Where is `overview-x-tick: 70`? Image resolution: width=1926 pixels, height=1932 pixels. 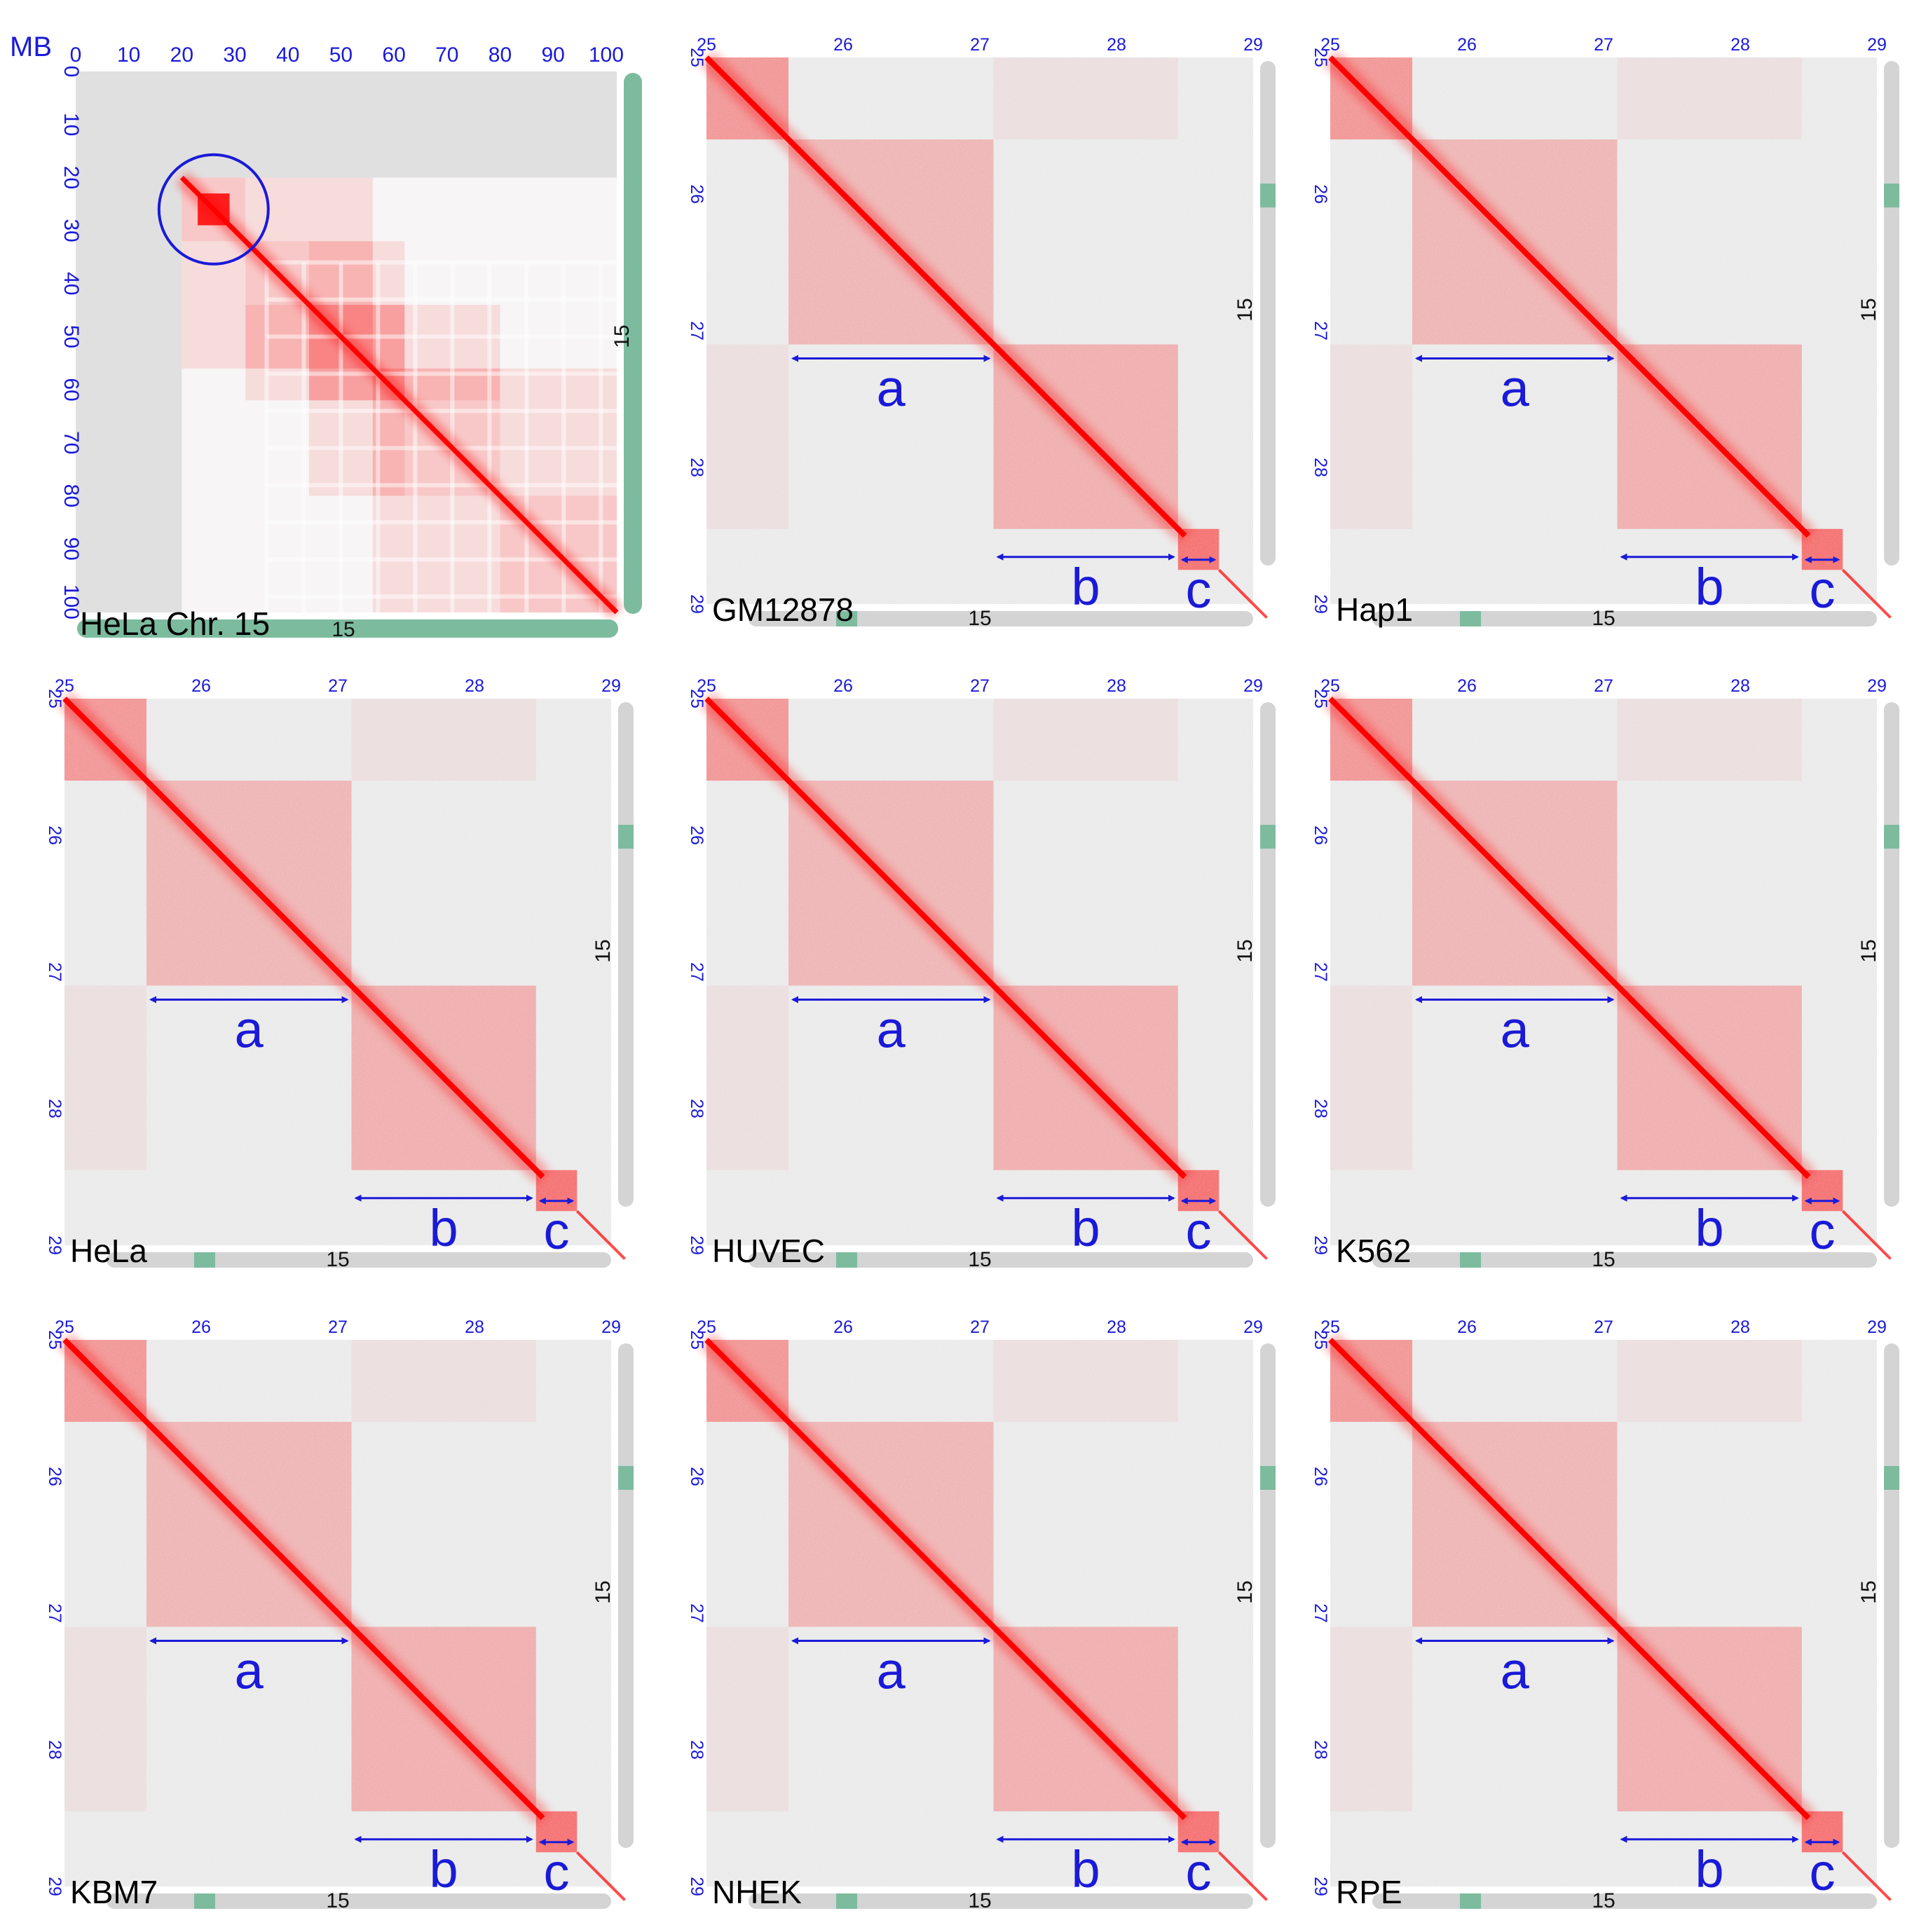
overview-x-tick: 70 is located at coordinates (447, 55).